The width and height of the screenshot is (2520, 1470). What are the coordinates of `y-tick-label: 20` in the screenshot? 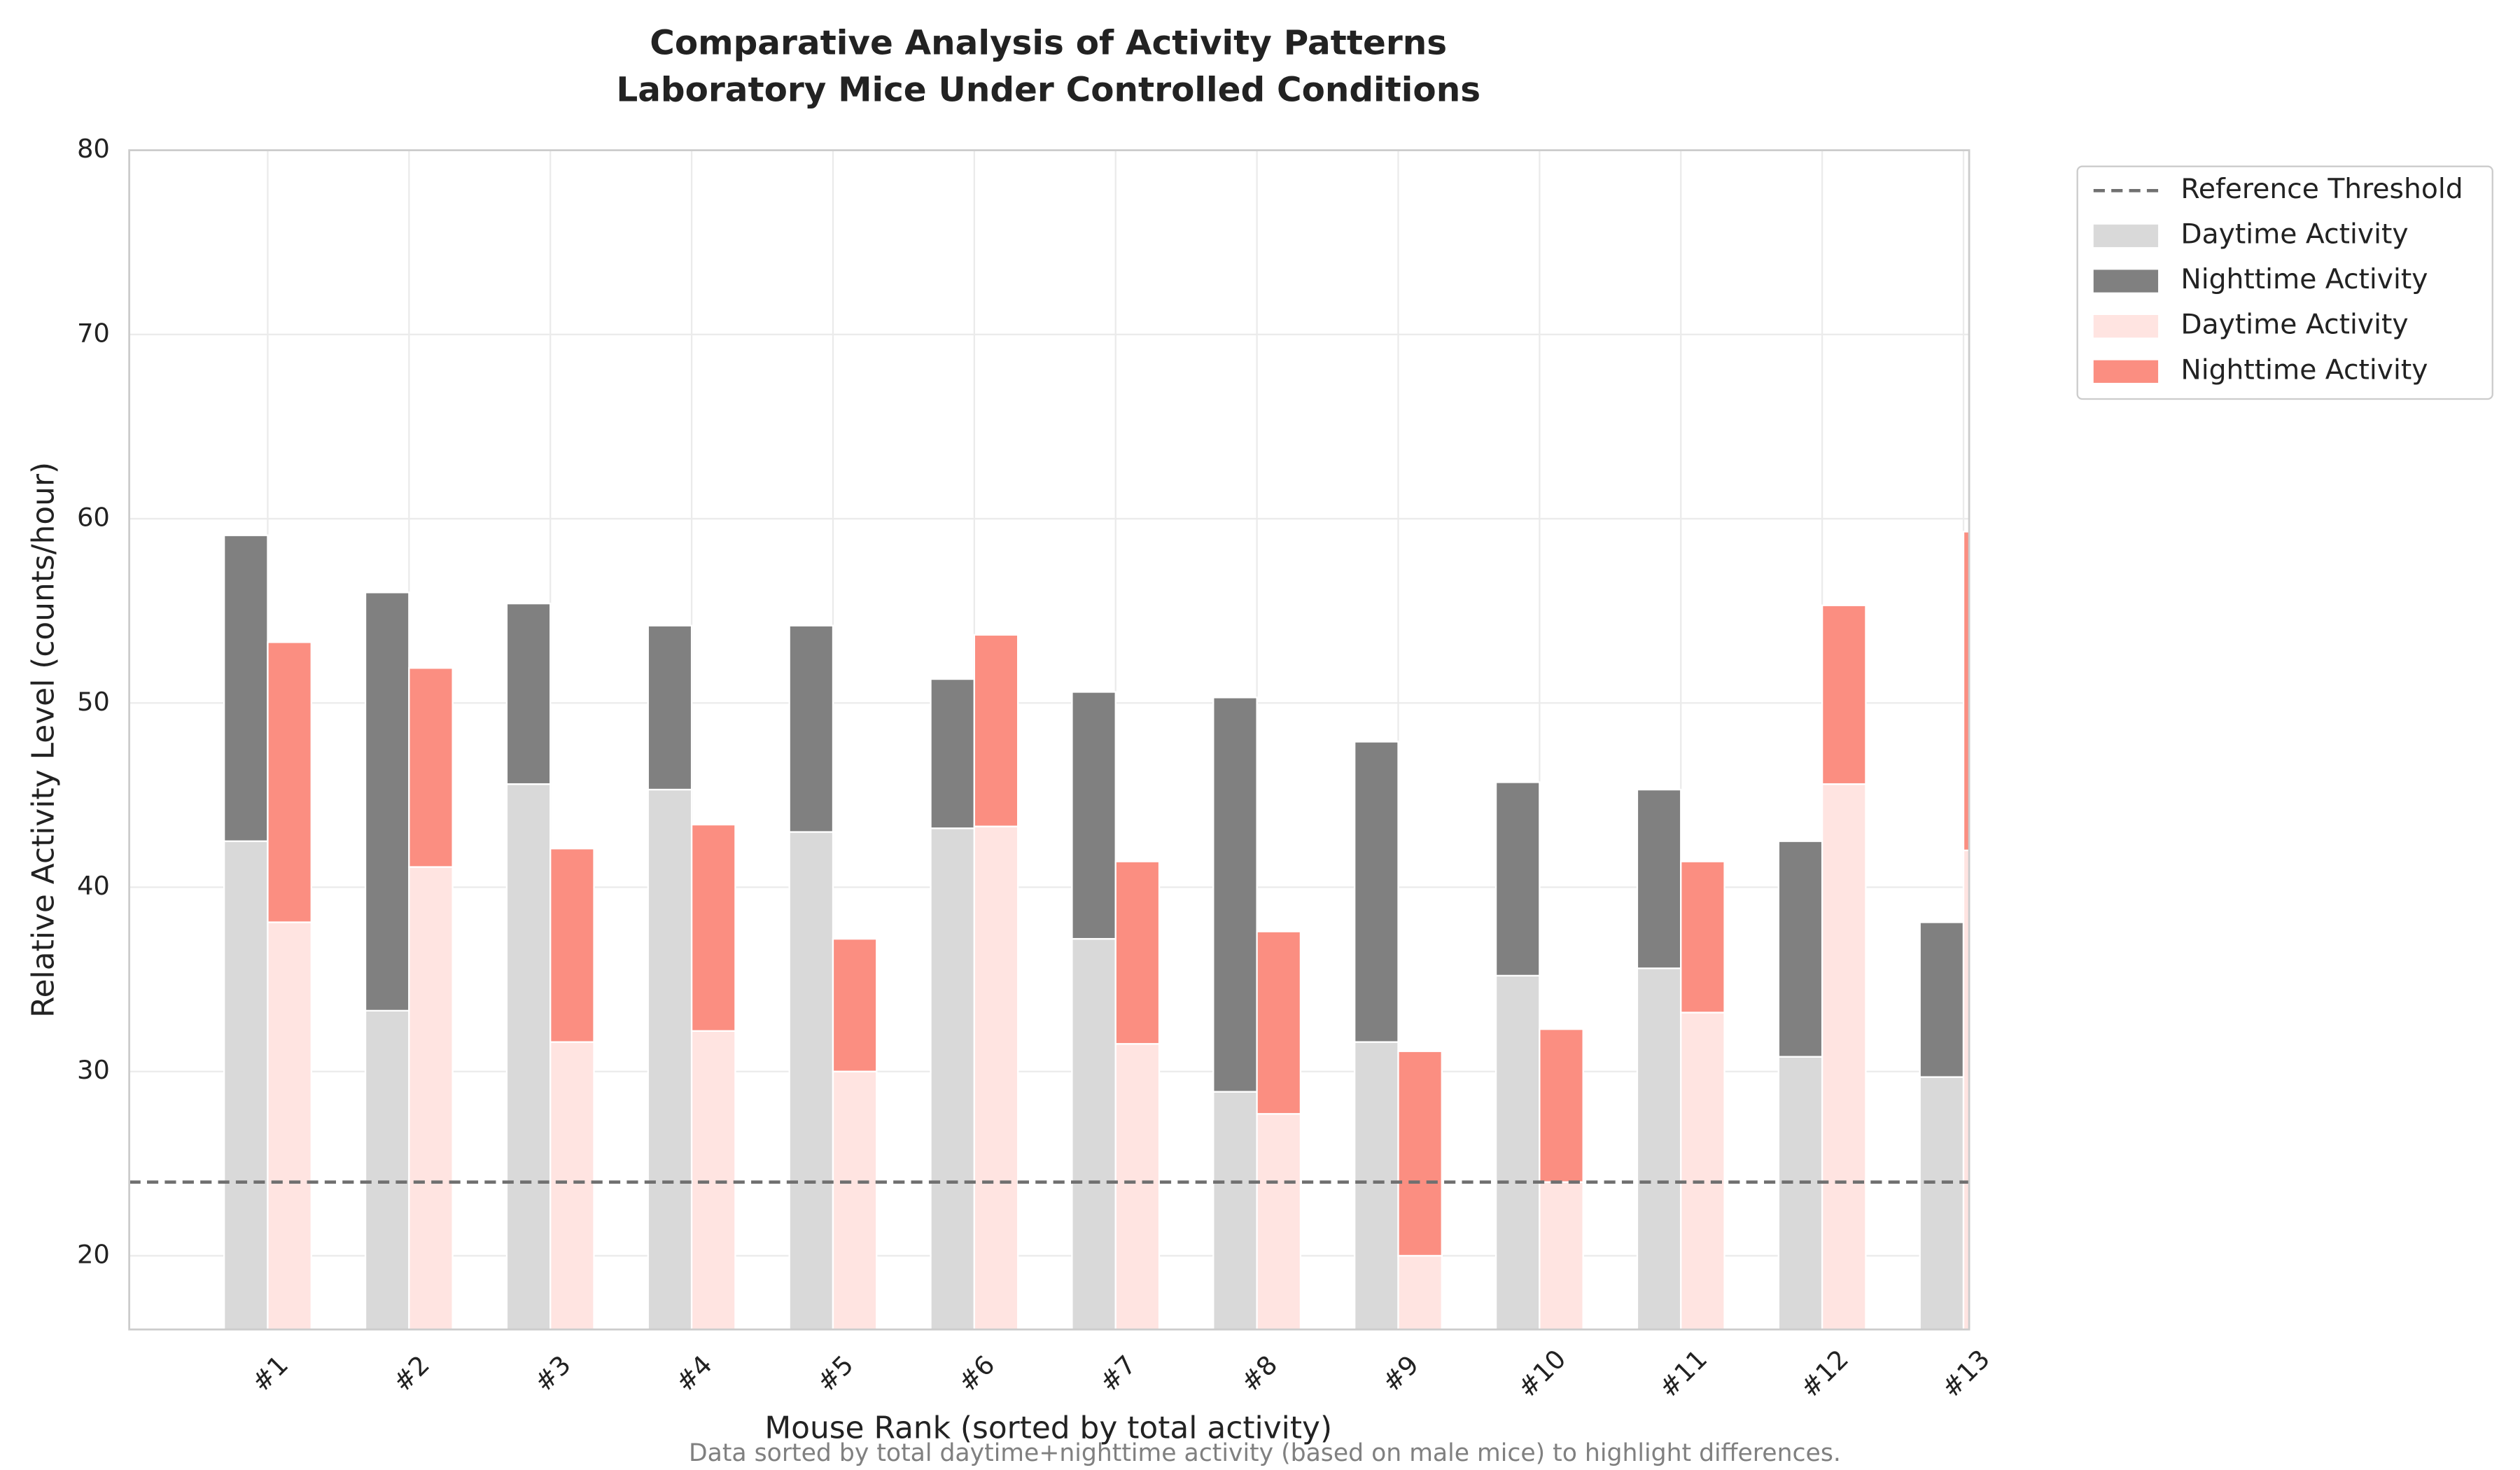 It's located at (93, 1254).